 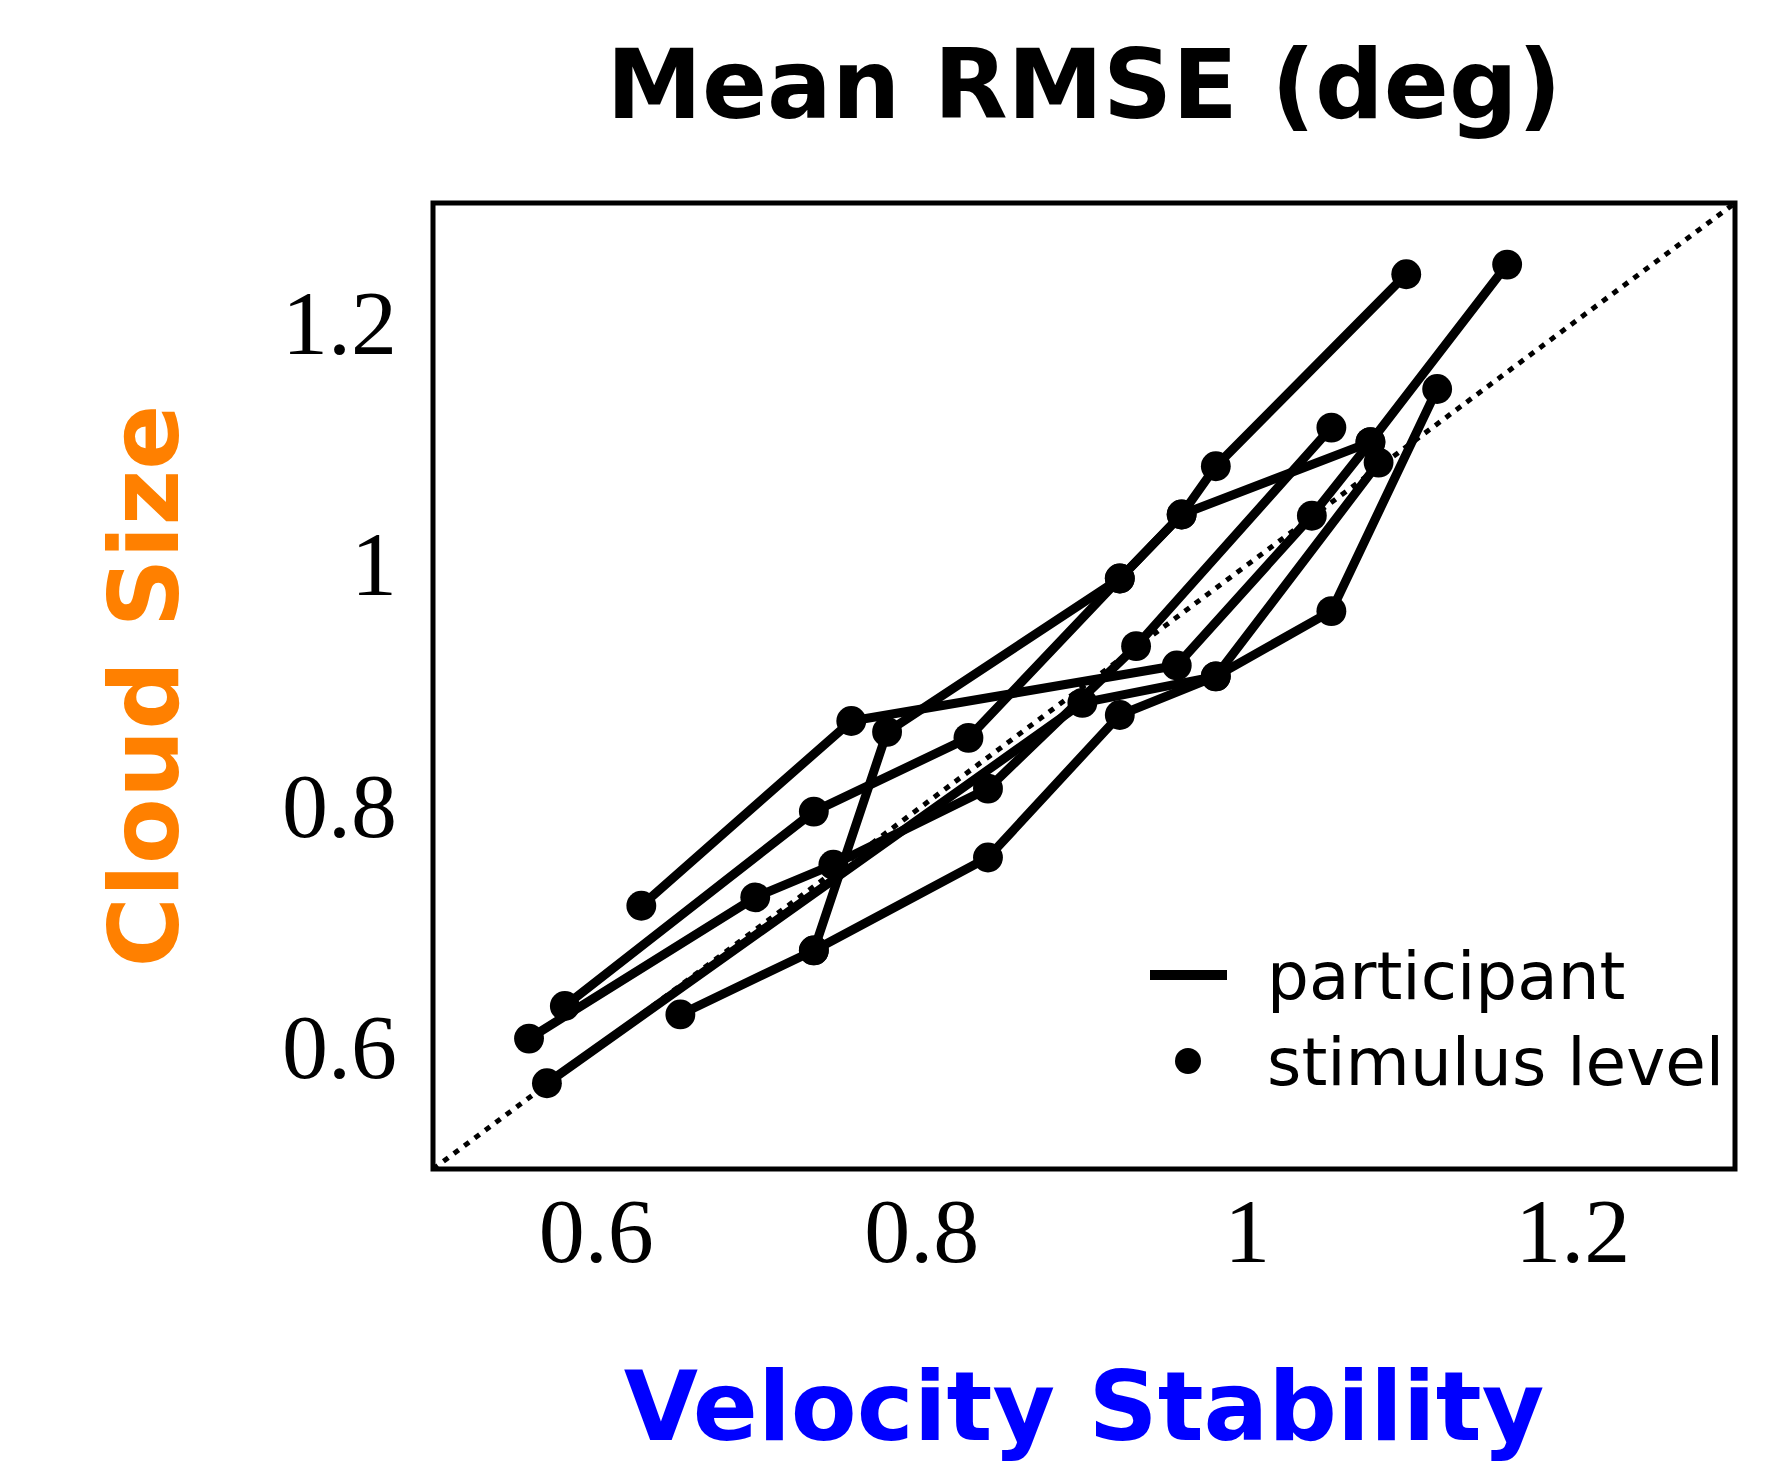 I want to click on y-tick-label: 1.2, so click(x=339, y=322).